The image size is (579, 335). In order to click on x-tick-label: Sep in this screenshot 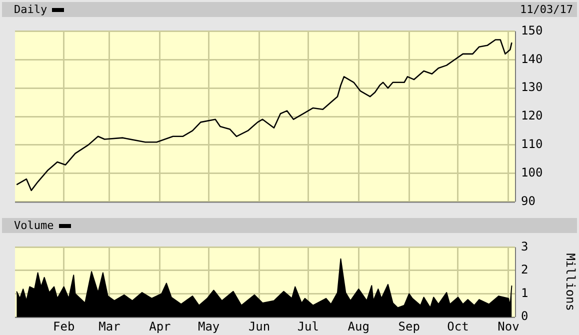, I will do `click(409, 326)`.